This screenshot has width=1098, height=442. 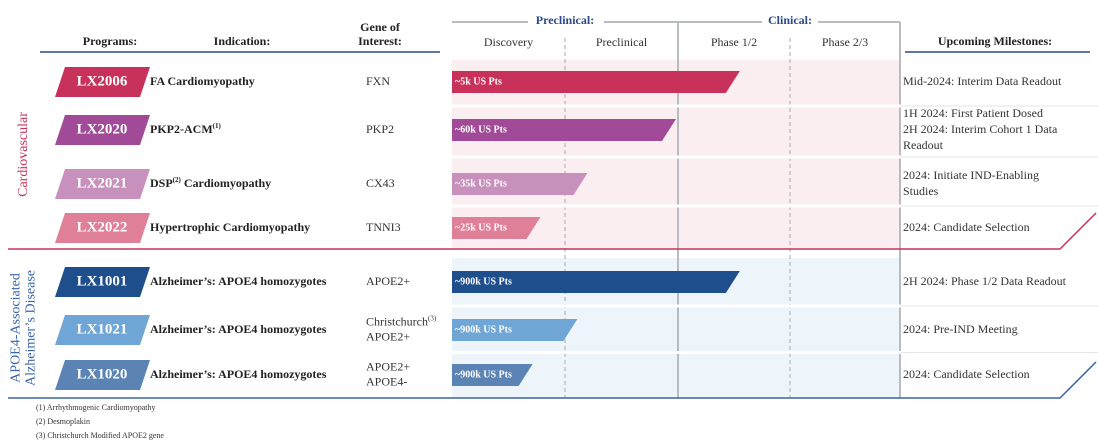 What do you see at coordinates (923, 145) in the screenshot?
I see `milestone: Readout` at bounding box center [923, 145].